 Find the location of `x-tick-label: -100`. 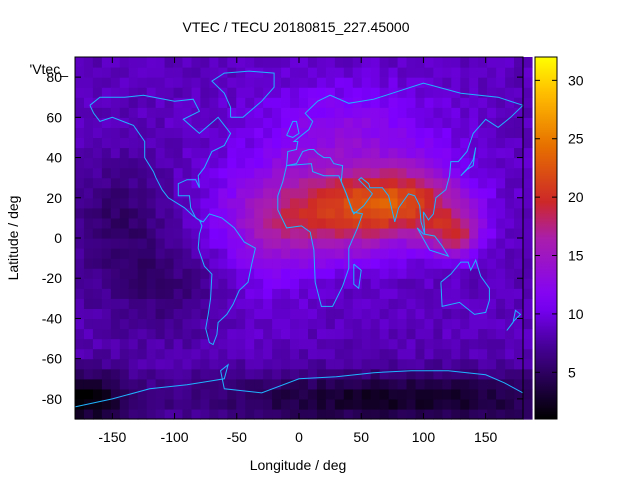

x-tick-label: -100 is located at coordinates (175, 437).